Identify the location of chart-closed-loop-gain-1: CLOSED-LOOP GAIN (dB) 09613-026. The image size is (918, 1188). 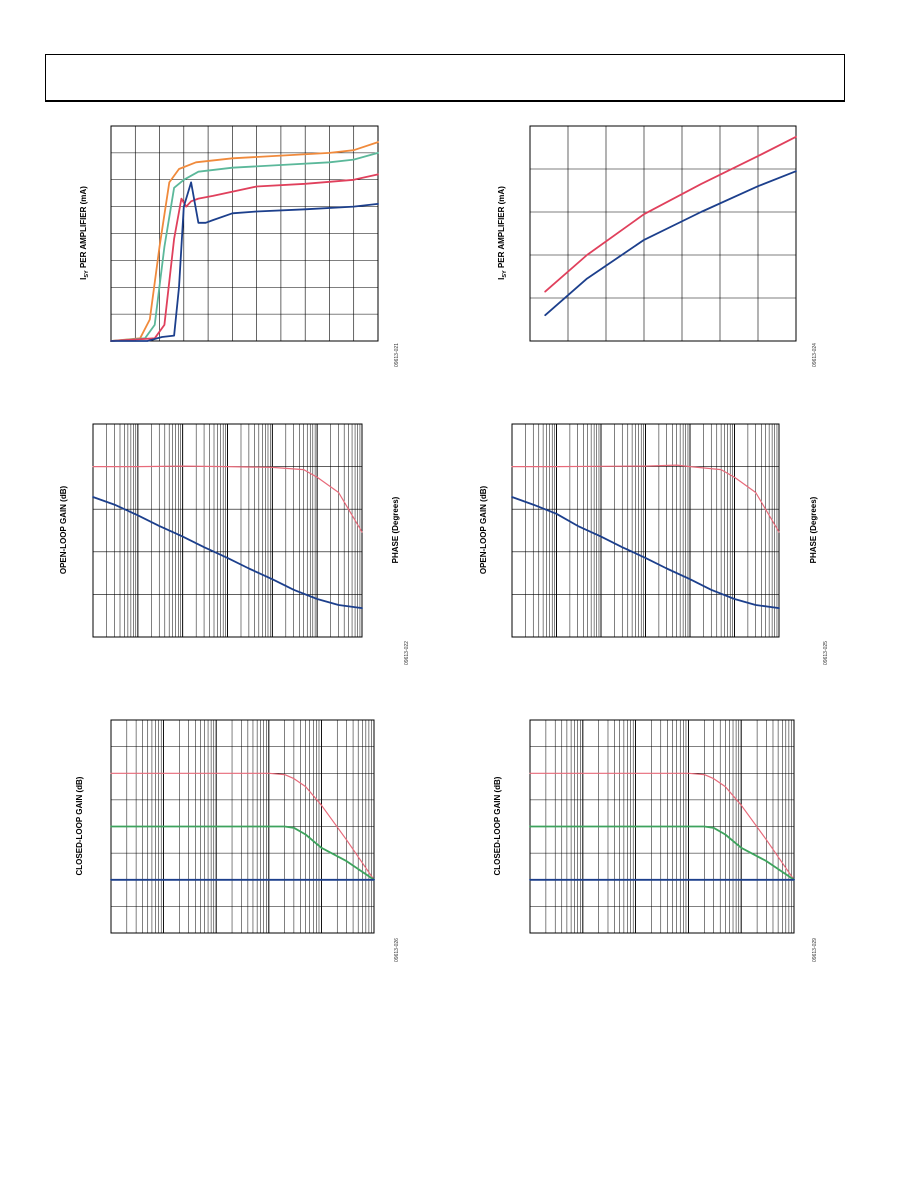
(237, 840).